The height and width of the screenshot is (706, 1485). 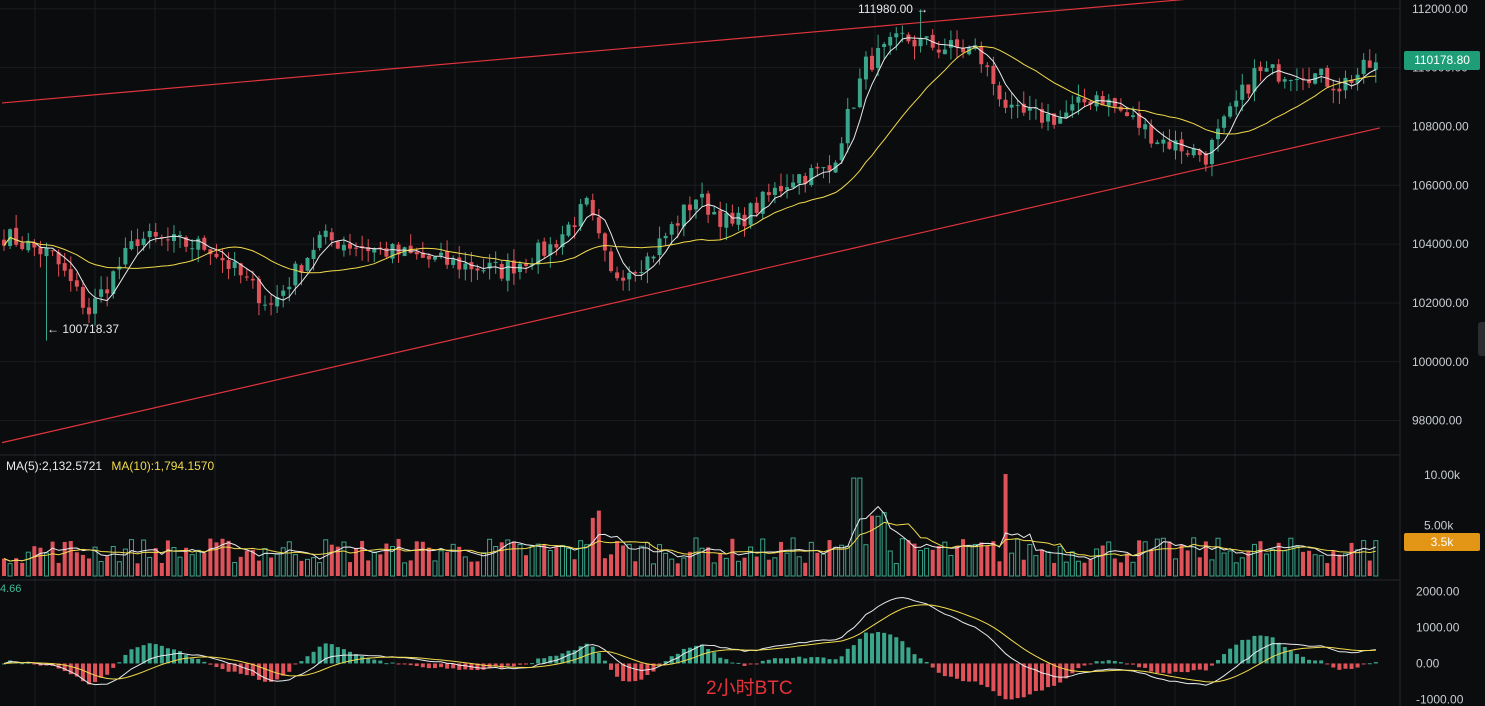 I want to click on panel-resize-handle, so click(x=1481, y=339).